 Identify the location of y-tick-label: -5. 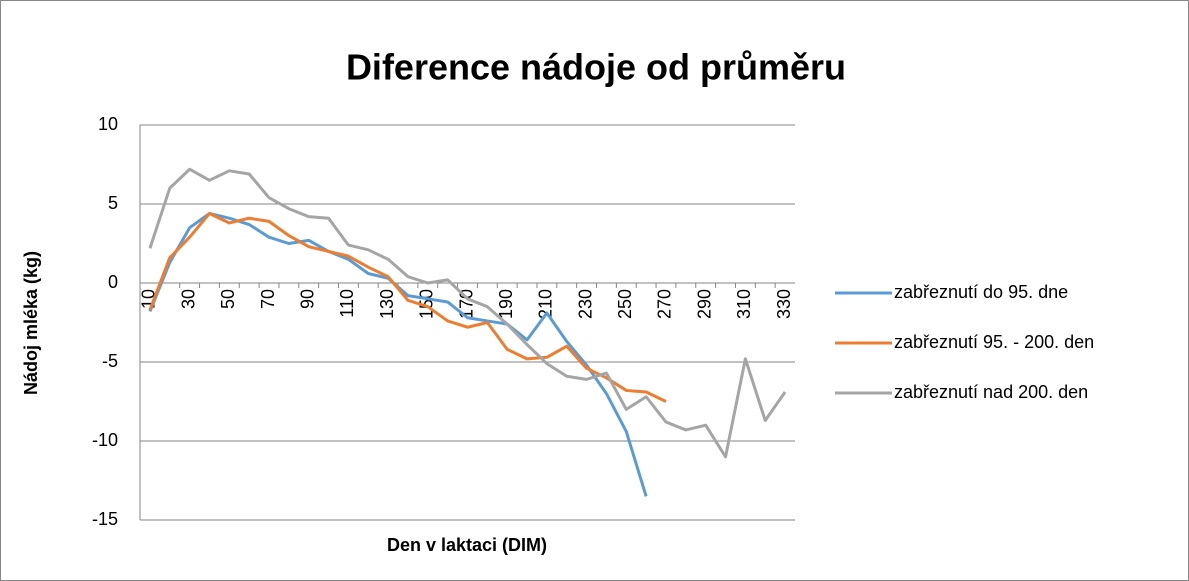
(110, 361).